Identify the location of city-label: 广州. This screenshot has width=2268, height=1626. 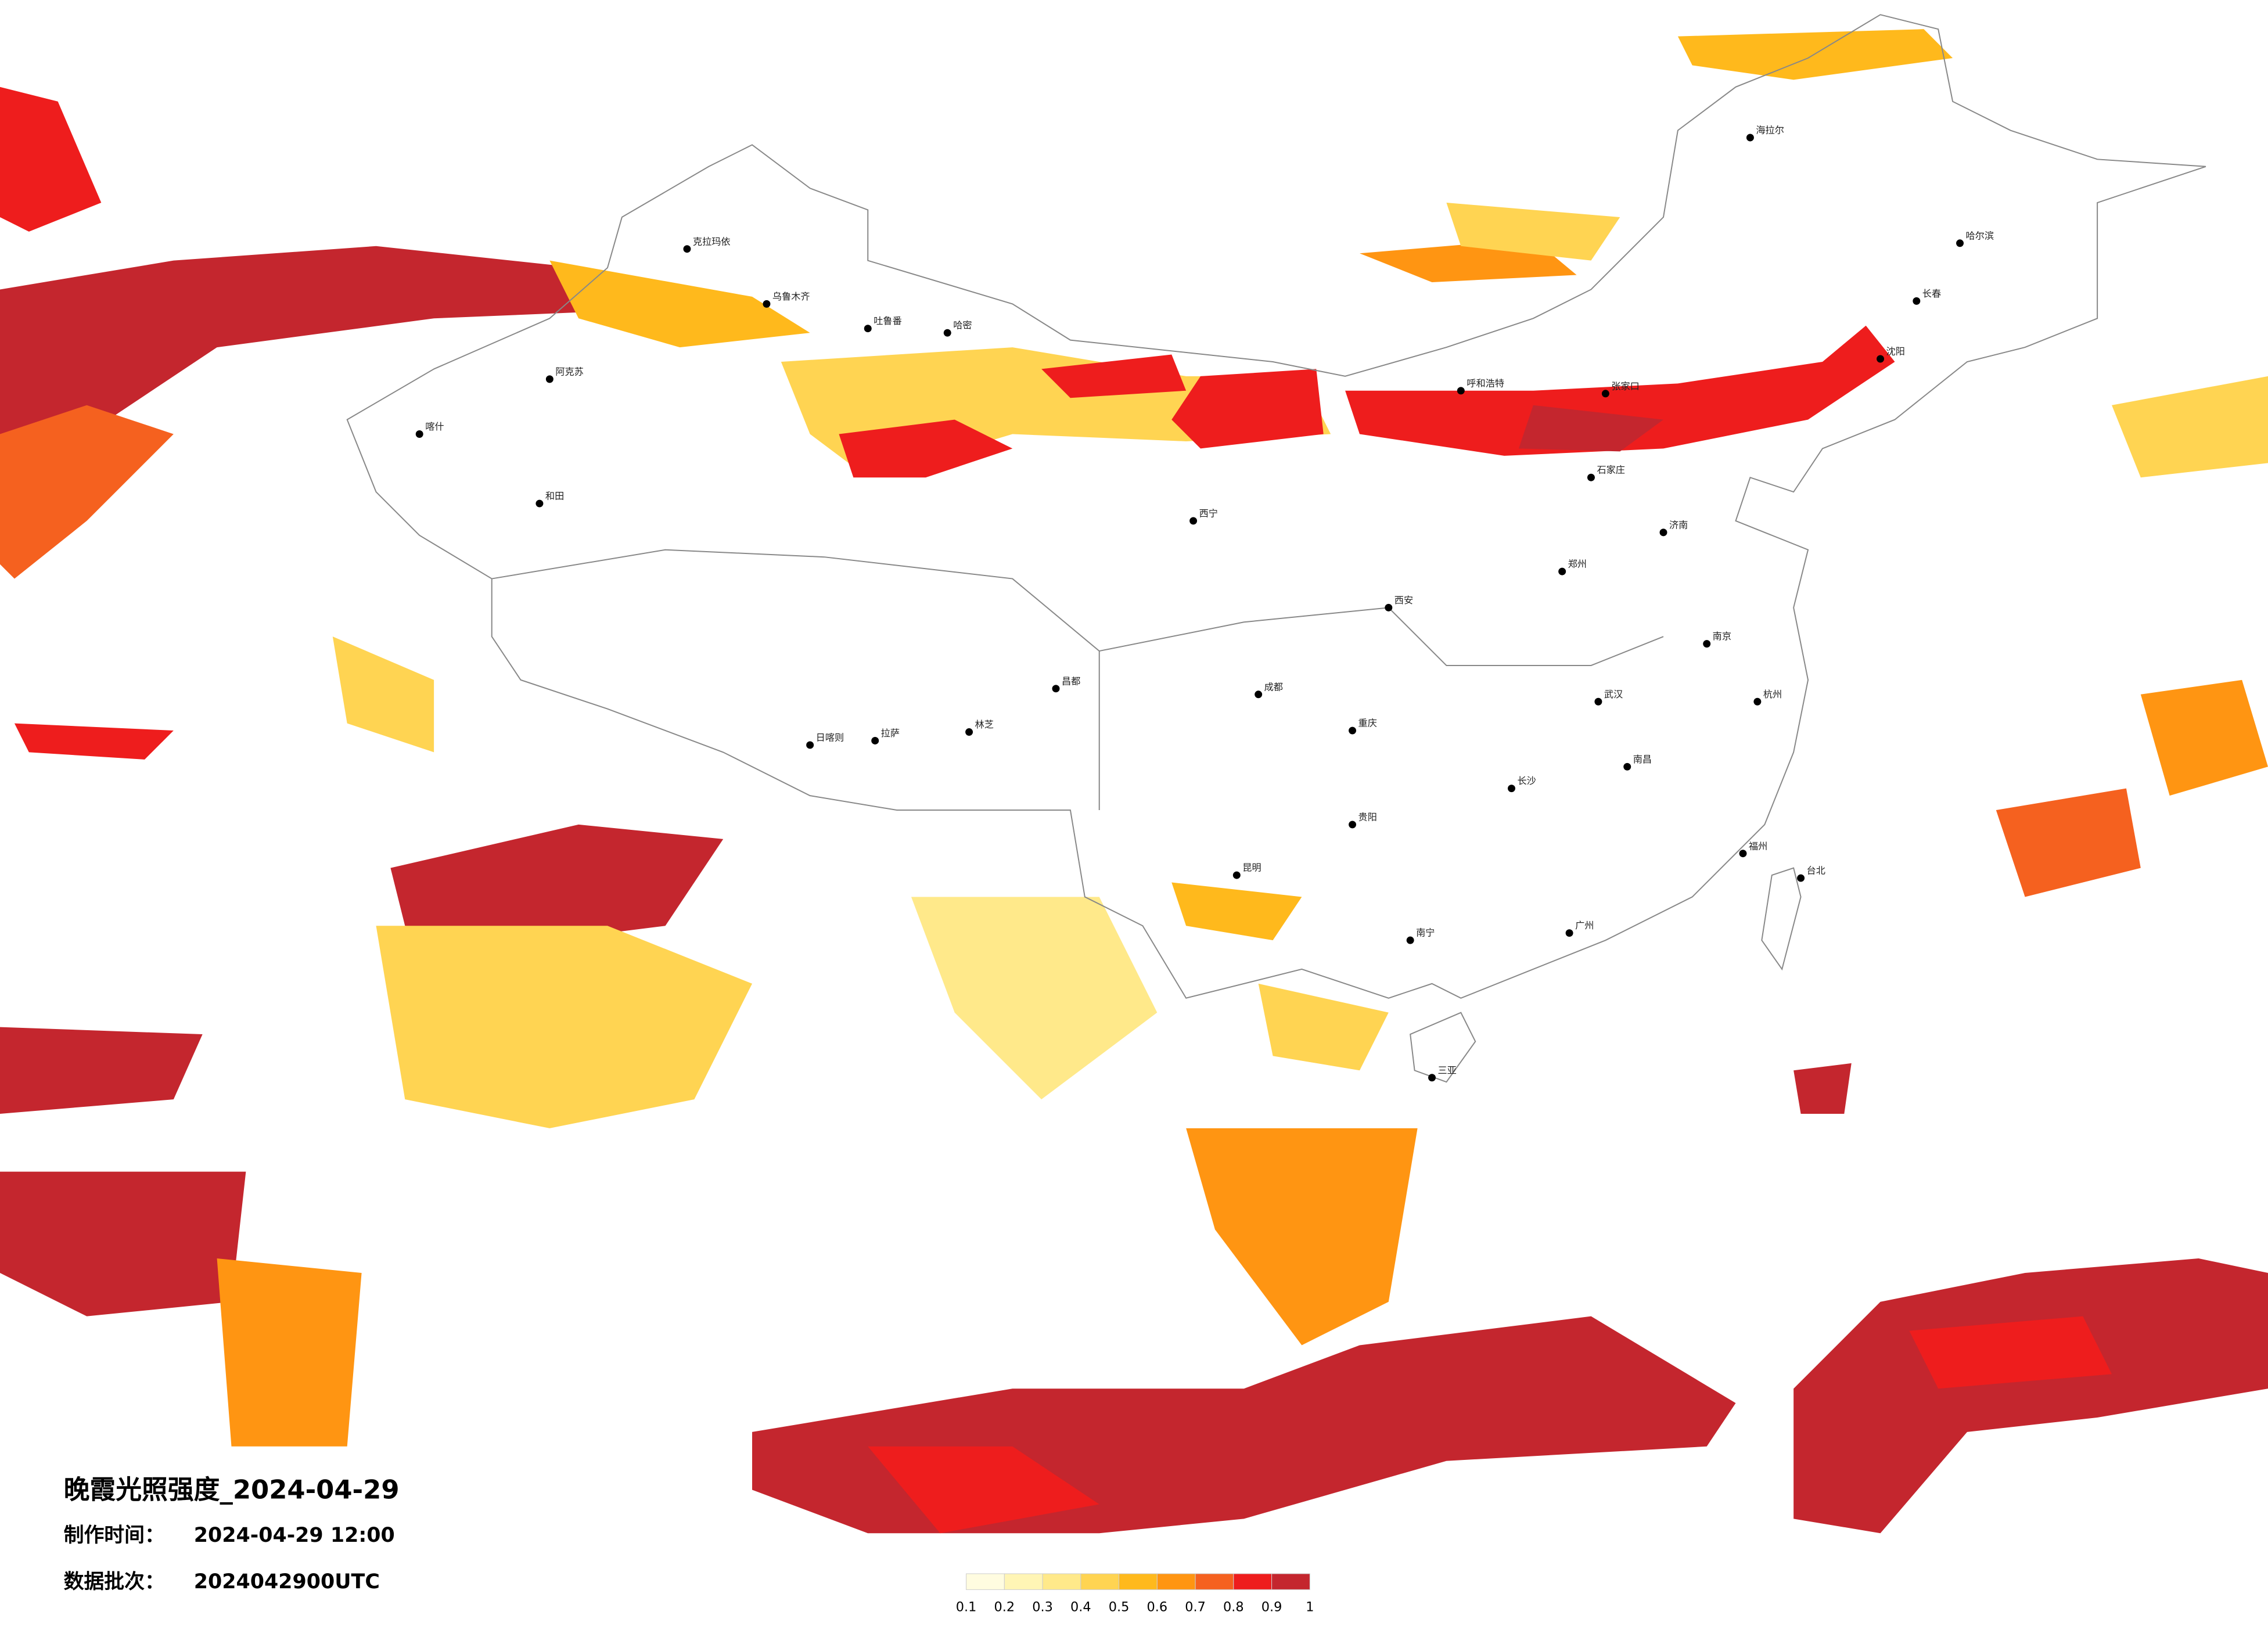
(1584, 925).